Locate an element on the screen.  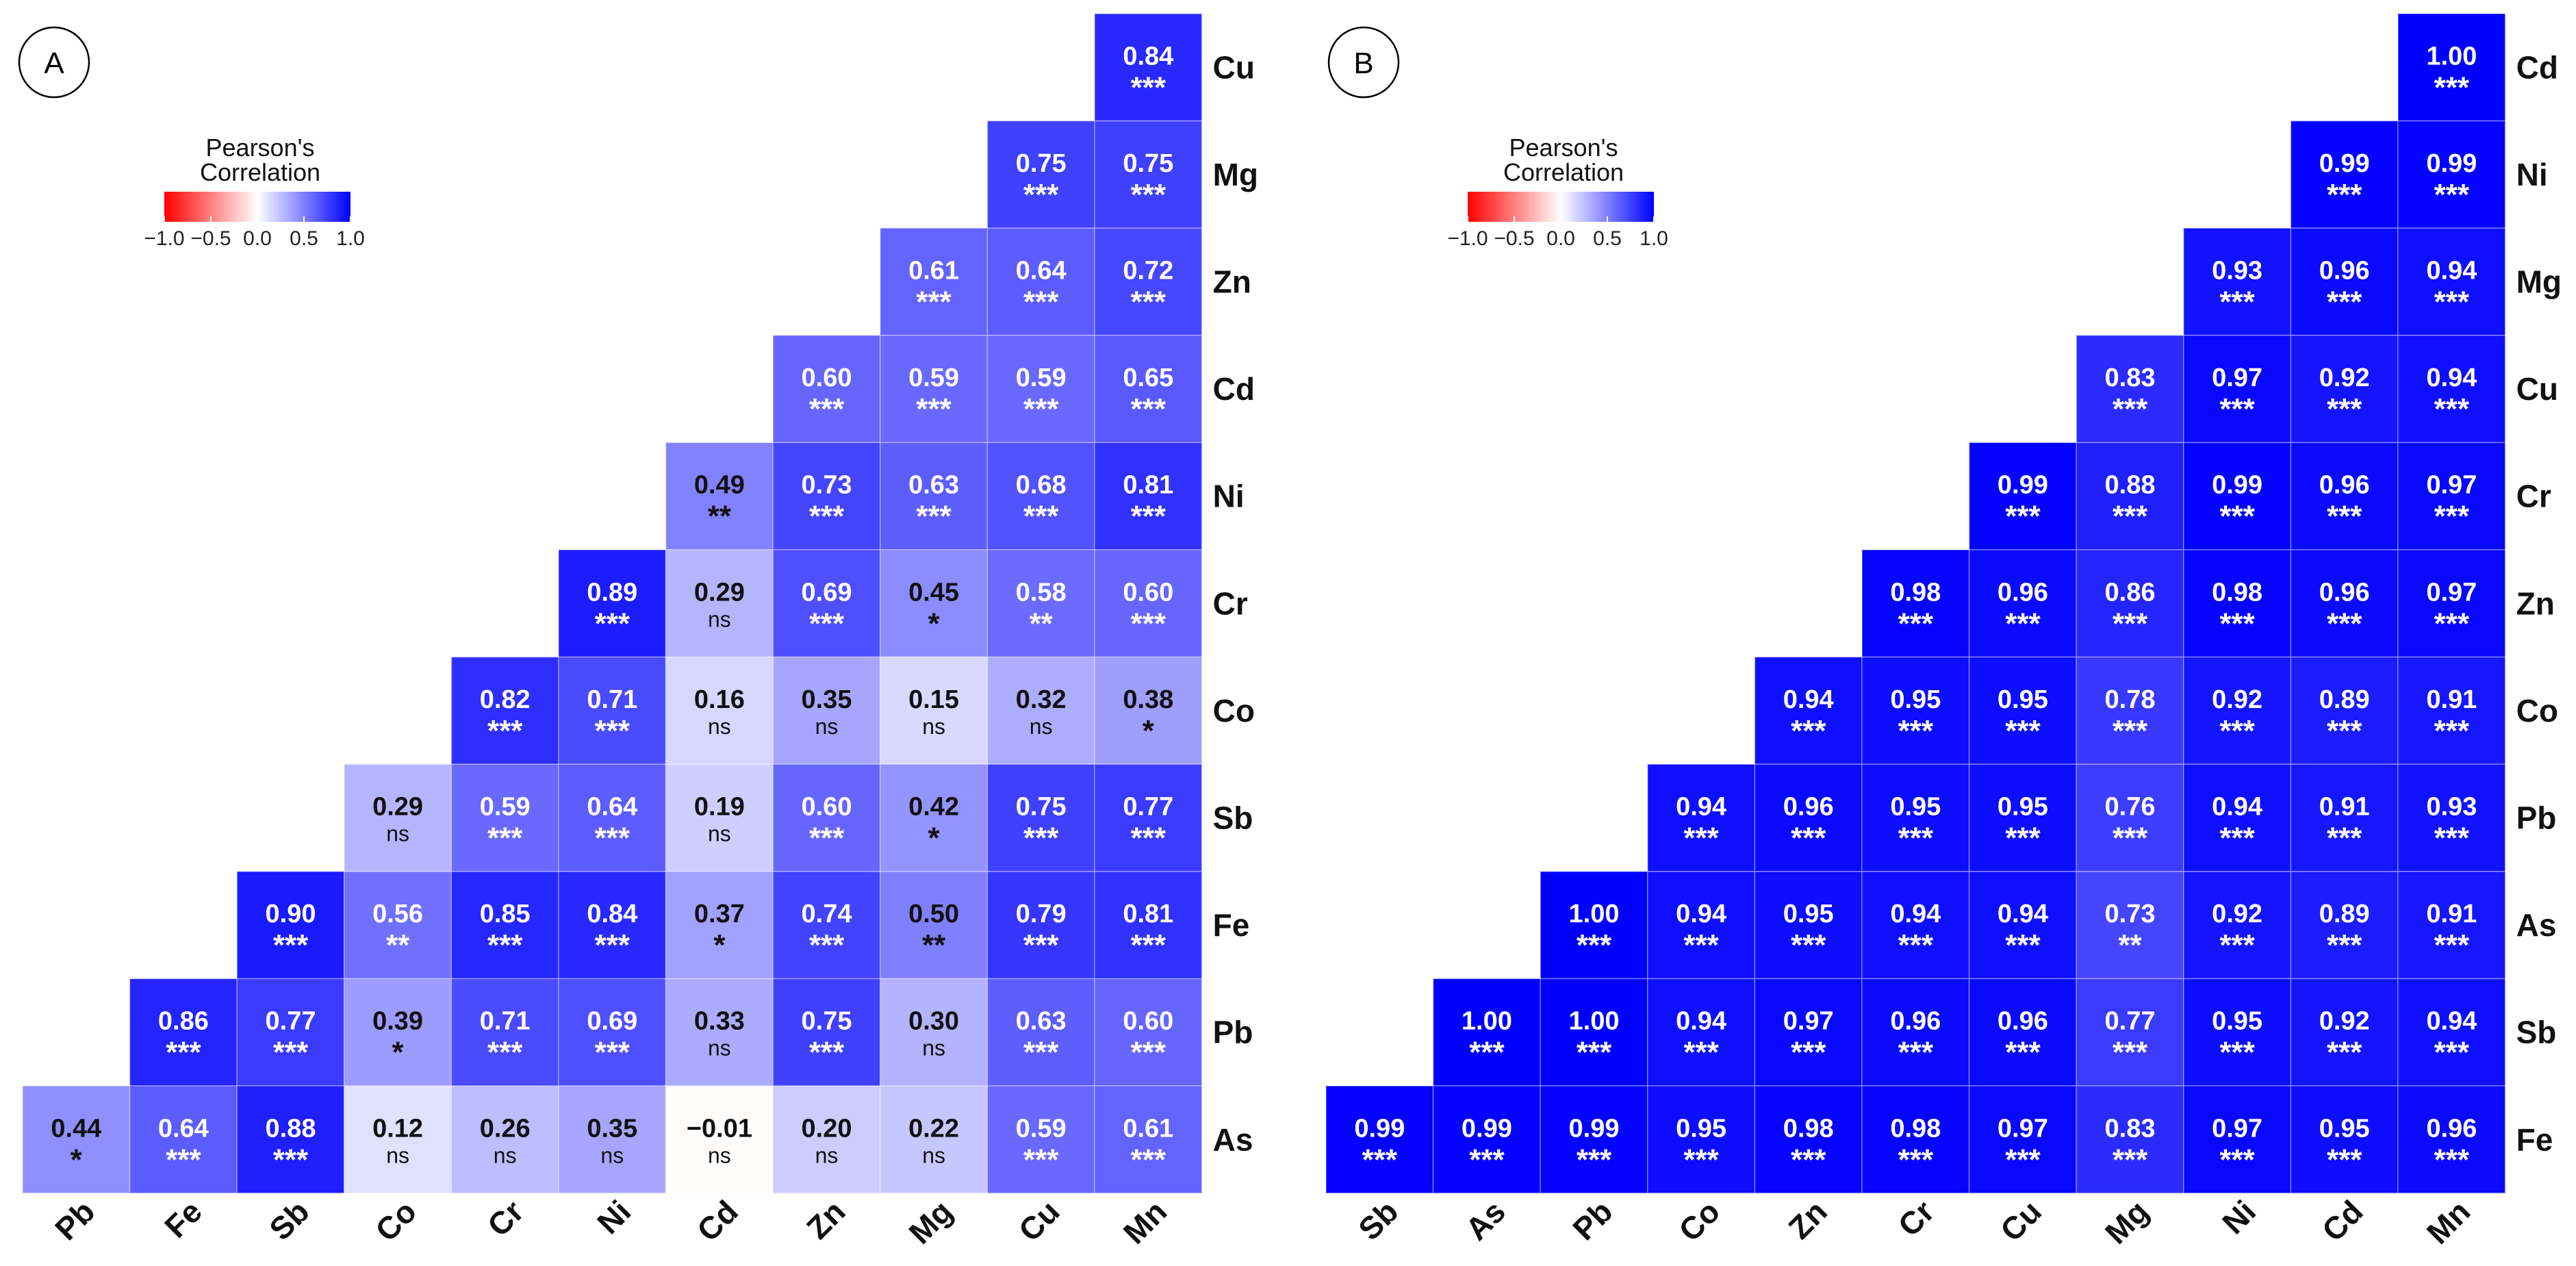
cell-value-label: 0.64 is located at coordinates (612, 808).